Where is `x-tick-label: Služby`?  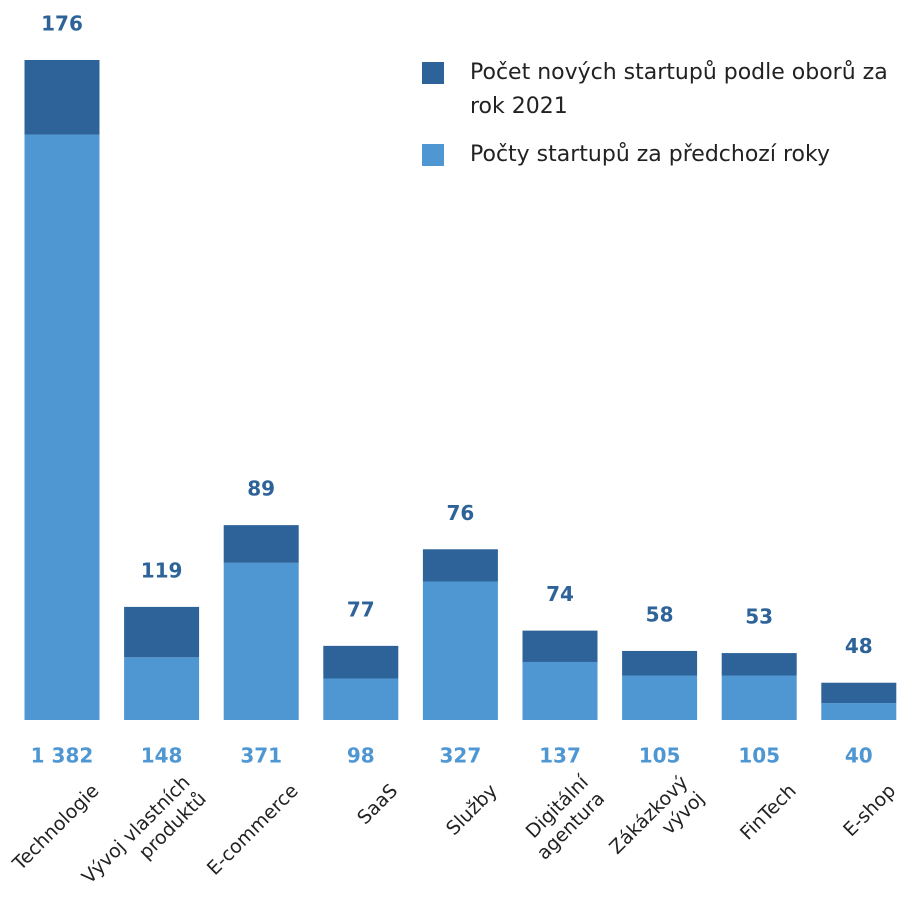 x-tick-label: Služby is located at coordinates (472, 810).